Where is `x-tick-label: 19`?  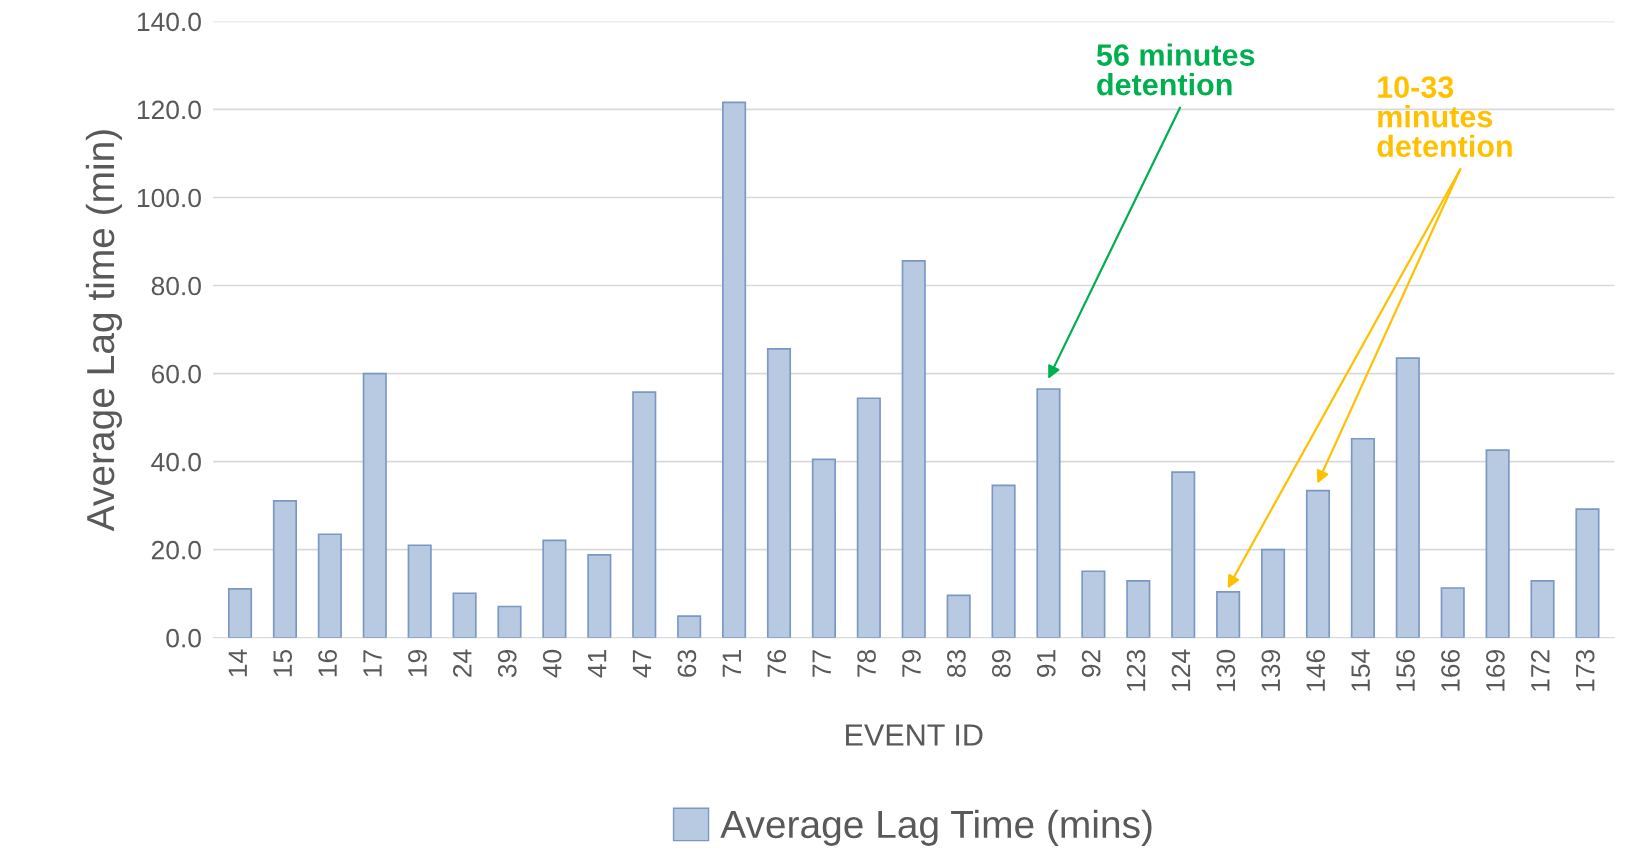 x-tick-label: 19 is located at coordinates (417, 663).